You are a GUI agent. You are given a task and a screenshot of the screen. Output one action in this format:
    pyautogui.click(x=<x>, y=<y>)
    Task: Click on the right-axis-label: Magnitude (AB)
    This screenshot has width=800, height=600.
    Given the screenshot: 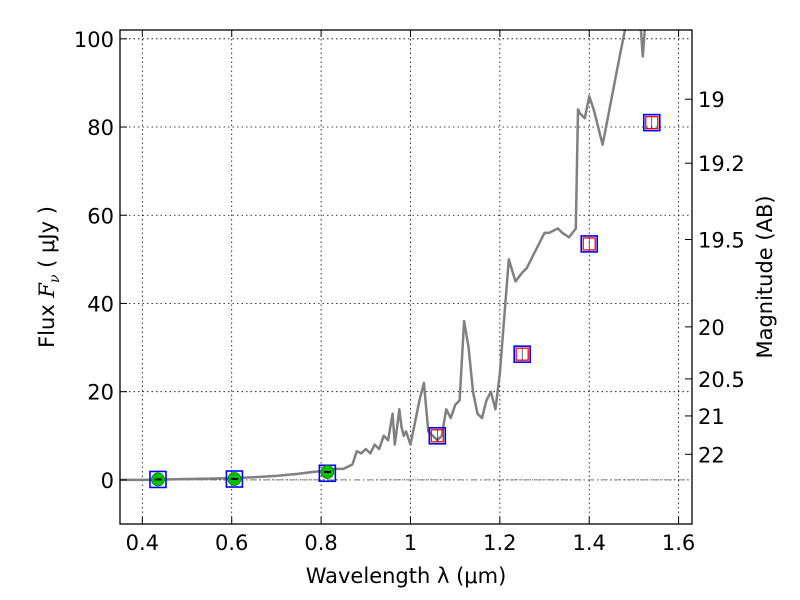 What is the action you would take?
    pyautogui.click(x=765, y=276)
    